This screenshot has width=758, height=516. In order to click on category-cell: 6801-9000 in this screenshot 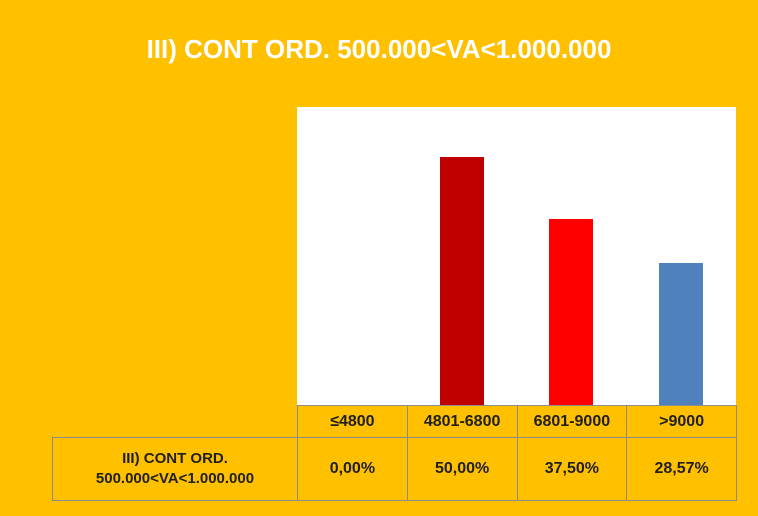, I will do `click(572, 421)`.